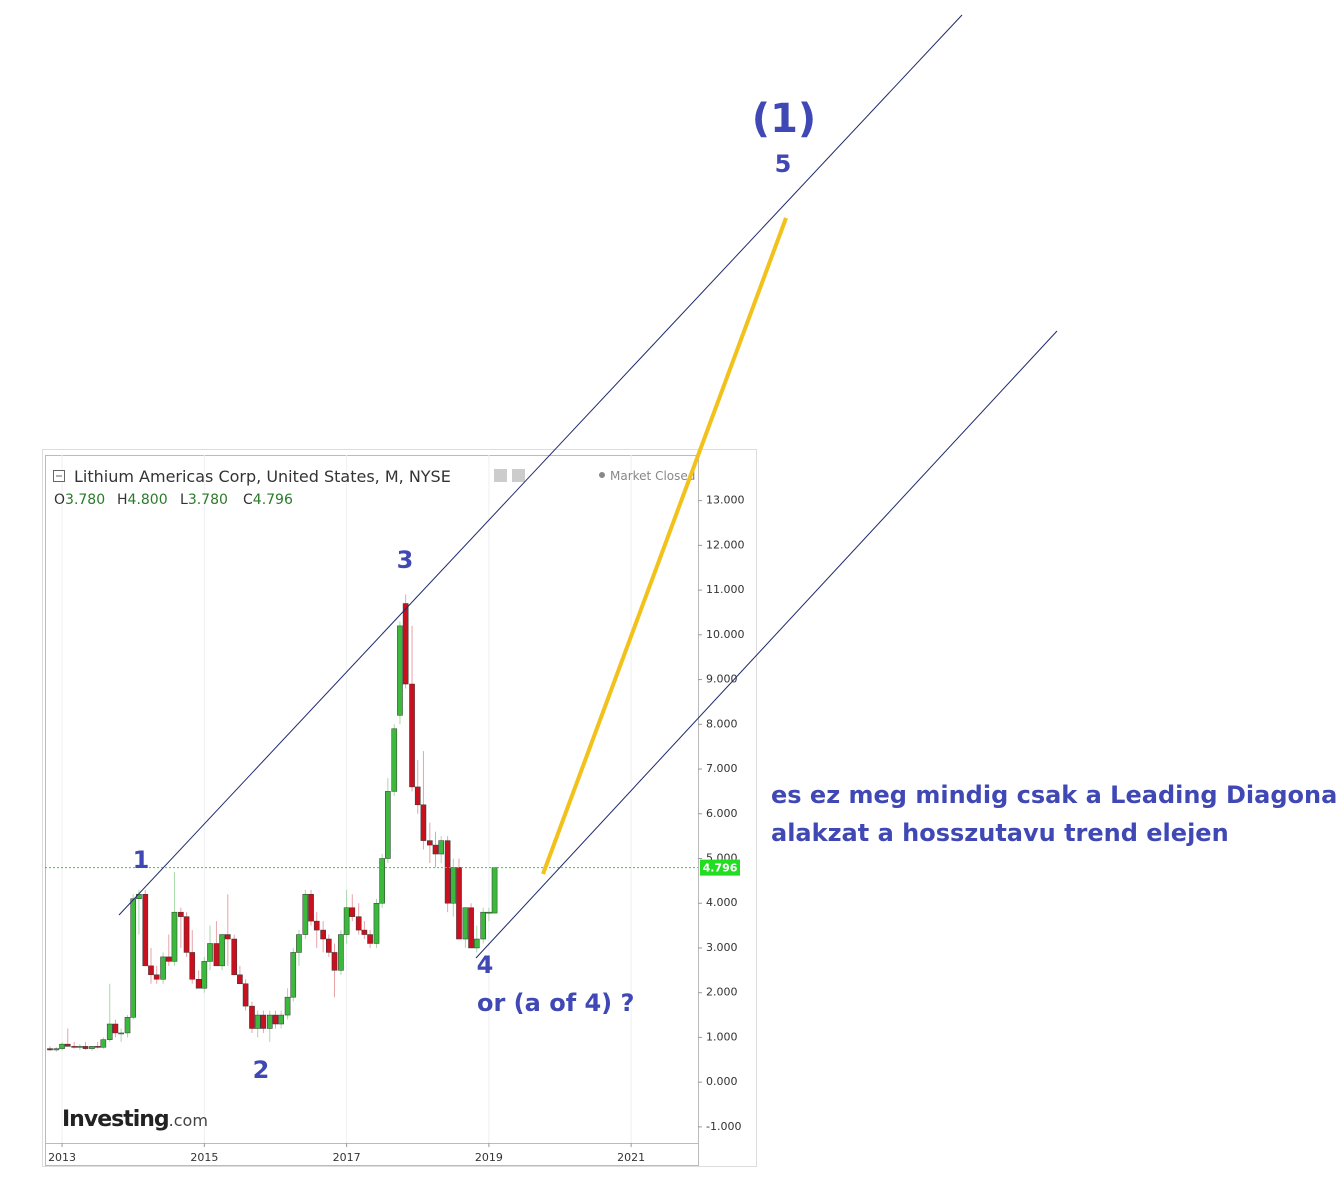 The height and width of the screenshot is (1200, 1336). Describe the element at coordinates (122, 500) in the screenshot. I see `ohlc-key: H` at that location.